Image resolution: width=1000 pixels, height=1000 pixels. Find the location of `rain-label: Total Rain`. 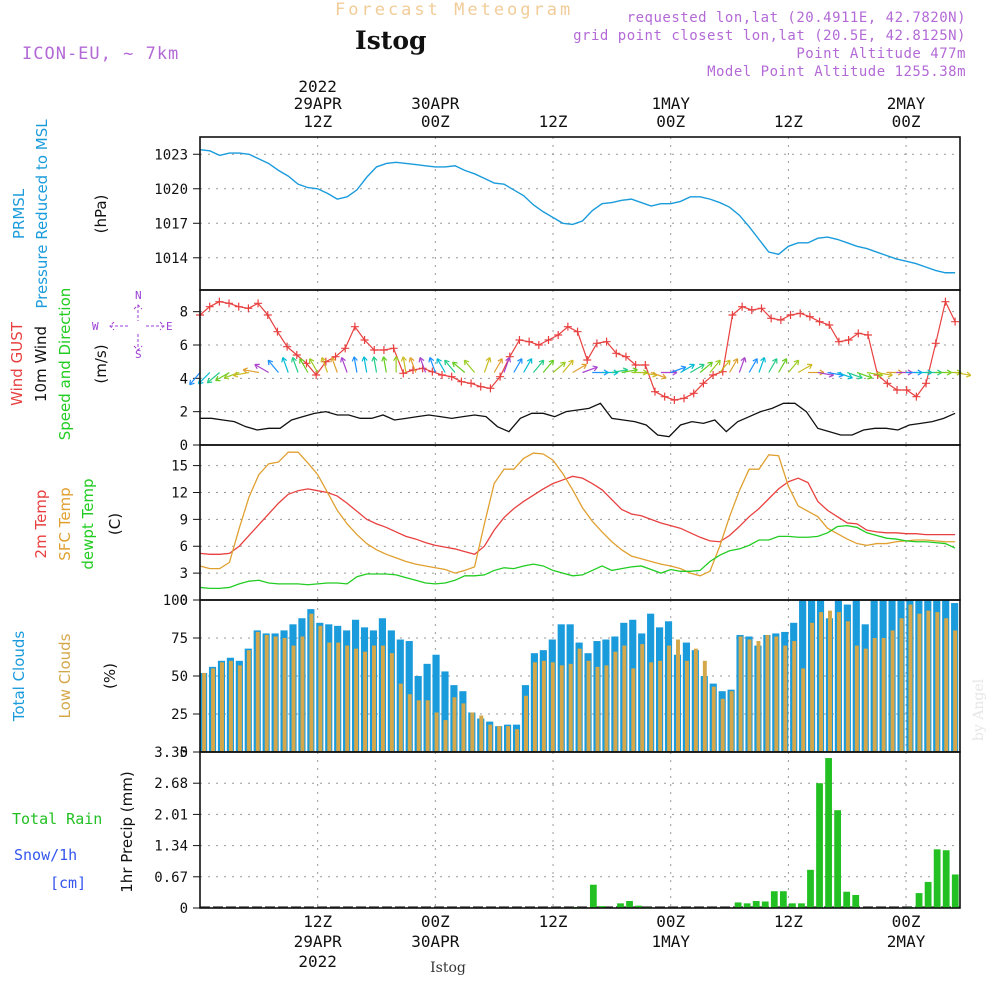

rain-label: Total Rain is located at coordinates (57, 819).